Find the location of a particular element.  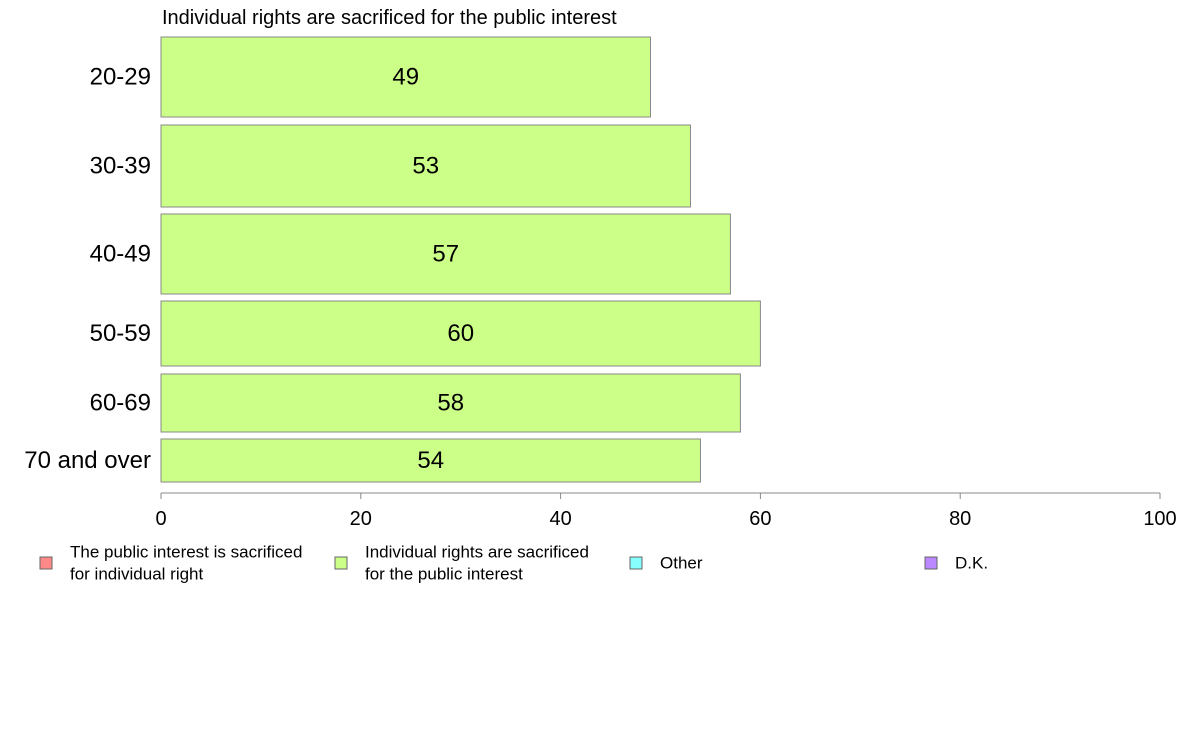

legend-item: Other is located at coordinates (666, 563).